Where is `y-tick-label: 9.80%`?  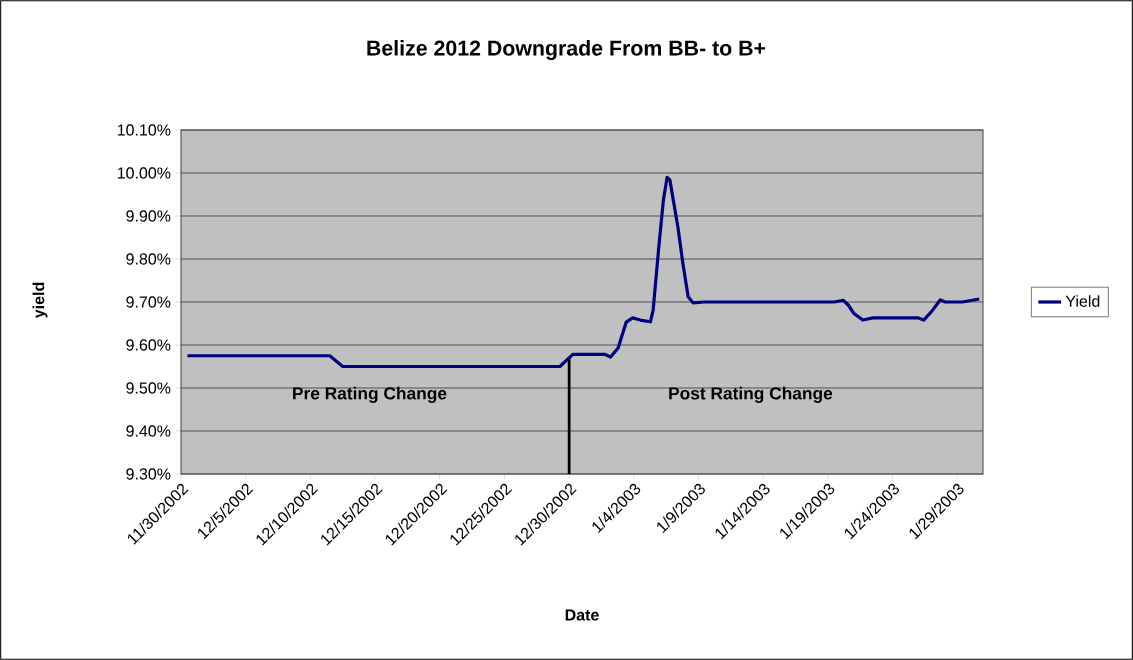
y-tick-label: 9.80% is located at coordinates (148, 259).